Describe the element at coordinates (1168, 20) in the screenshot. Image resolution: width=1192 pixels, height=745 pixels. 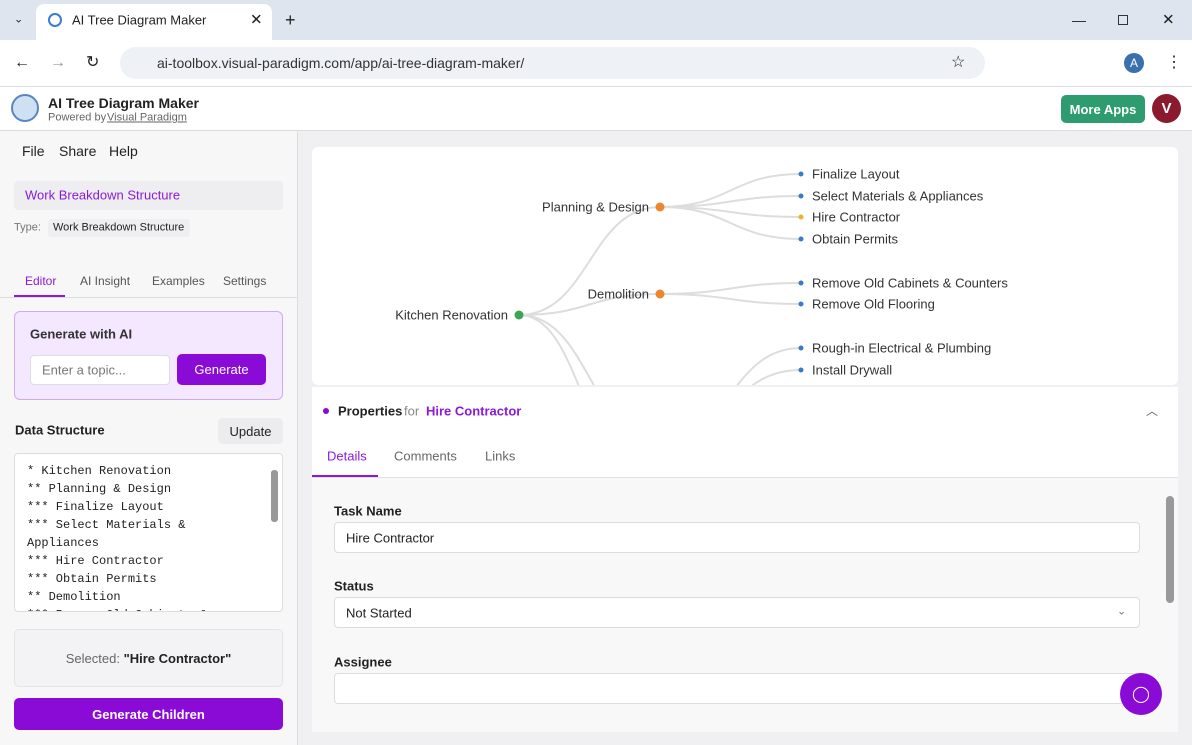
I see `close-window: ✕` at that location.